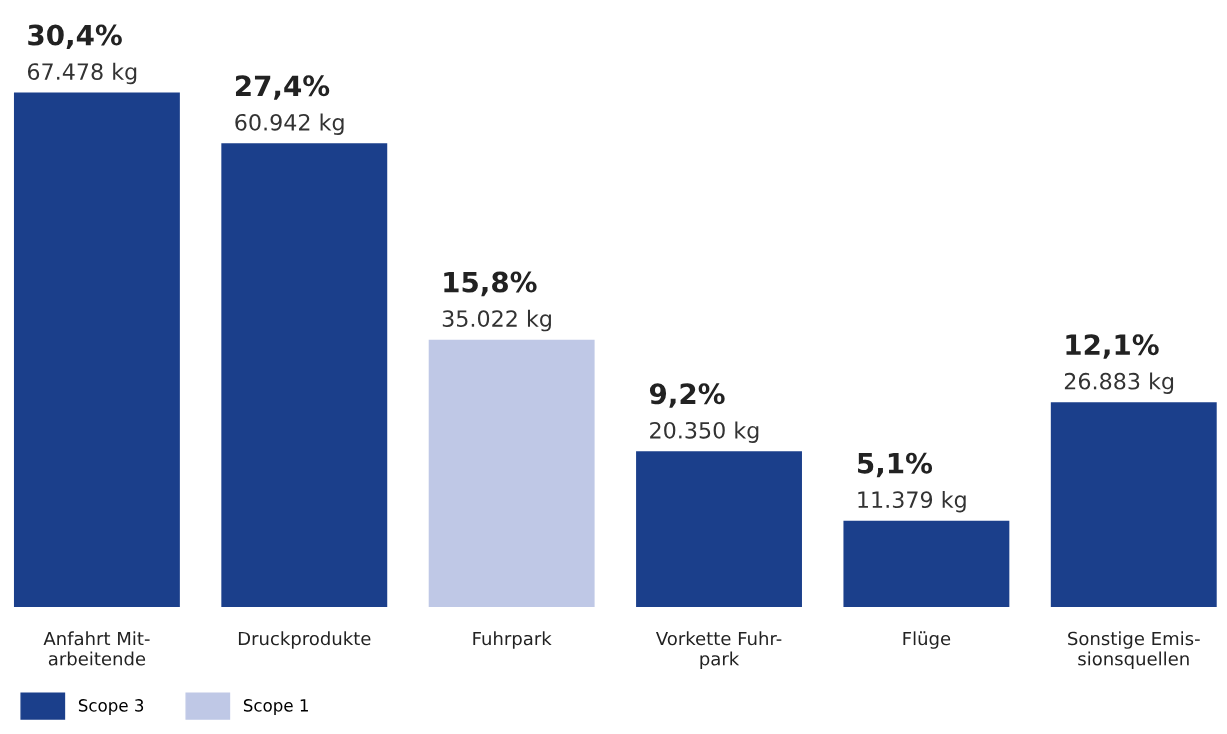 This screenshot has width=1227, height=734. What do you see at coordinates (82, 54) in the screenshot?
I see `data-label: 30,4% 67.478 kg` at bounding box center [82, 54].